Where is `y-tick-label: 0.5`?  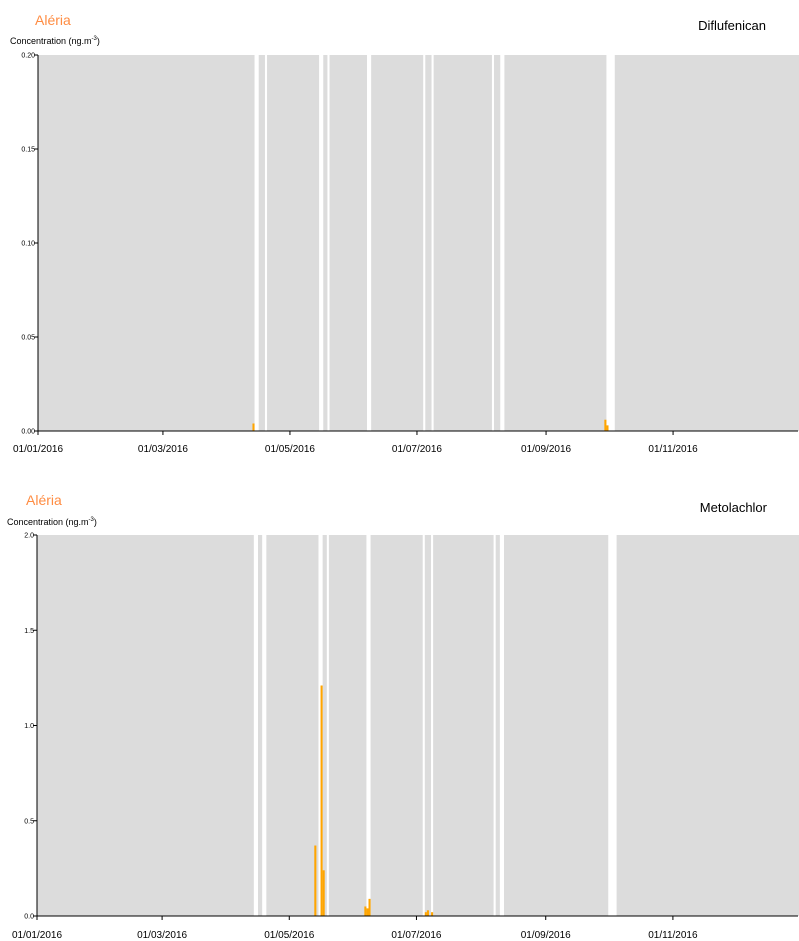
y-tick-label: 0.5 is located at coordinates (29, 821).